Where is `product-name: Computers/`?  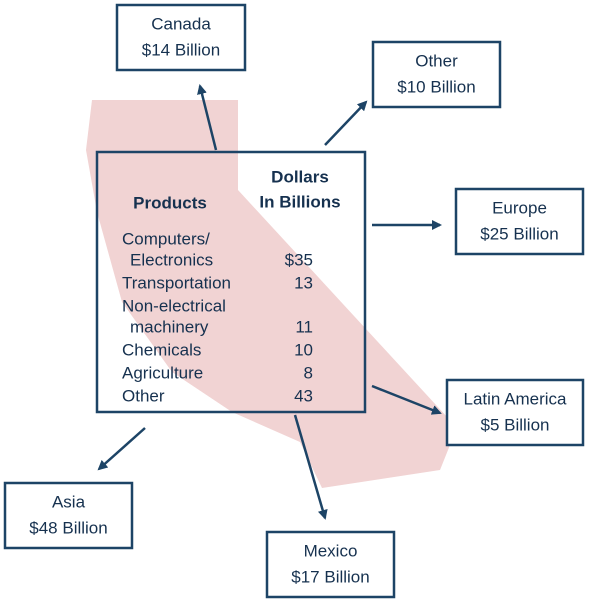 product-name: Computers/ is located at coordinates (166, 238).